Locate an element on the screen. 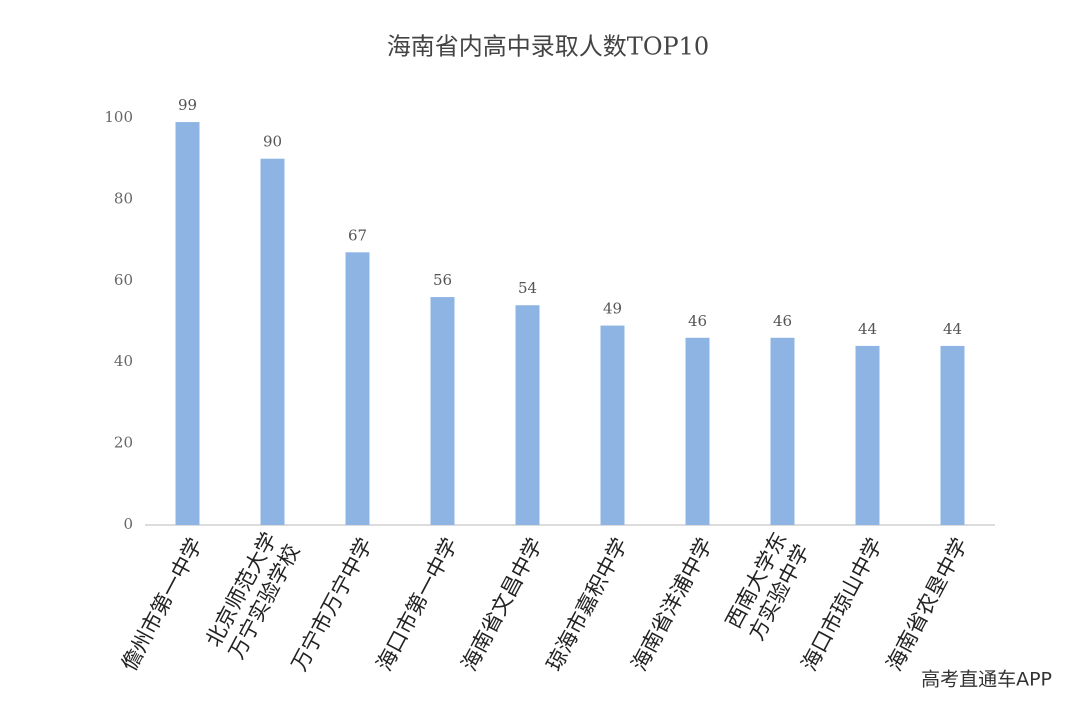  value-label: 99 is located at coordinates (187, 105).